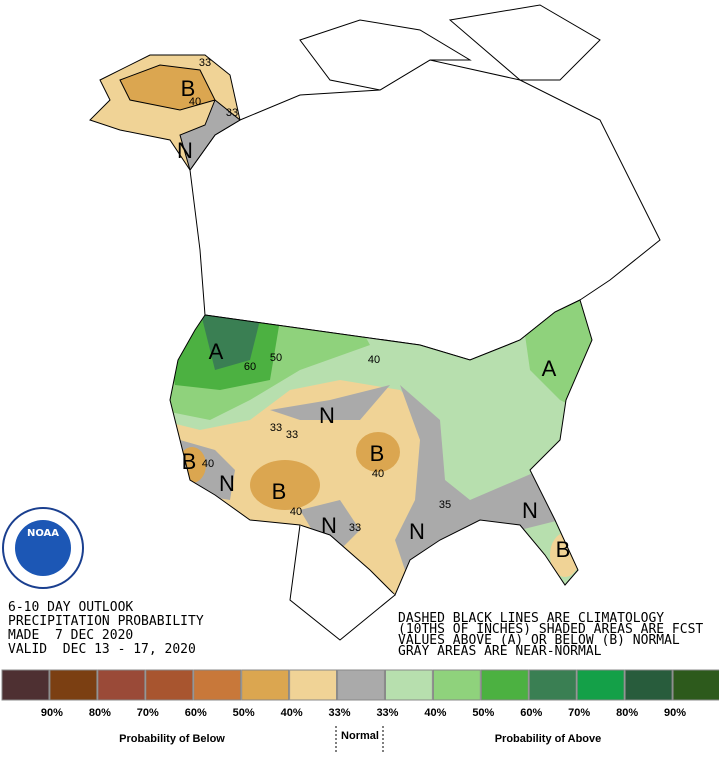 Image resolution: width=719 pixels, height=759 pixels. What do you see at coordinates (106, 621) in the screenshot?
I see `header-line: PRECIPITATION PROBABILITY` at bounding box center [106, 621].